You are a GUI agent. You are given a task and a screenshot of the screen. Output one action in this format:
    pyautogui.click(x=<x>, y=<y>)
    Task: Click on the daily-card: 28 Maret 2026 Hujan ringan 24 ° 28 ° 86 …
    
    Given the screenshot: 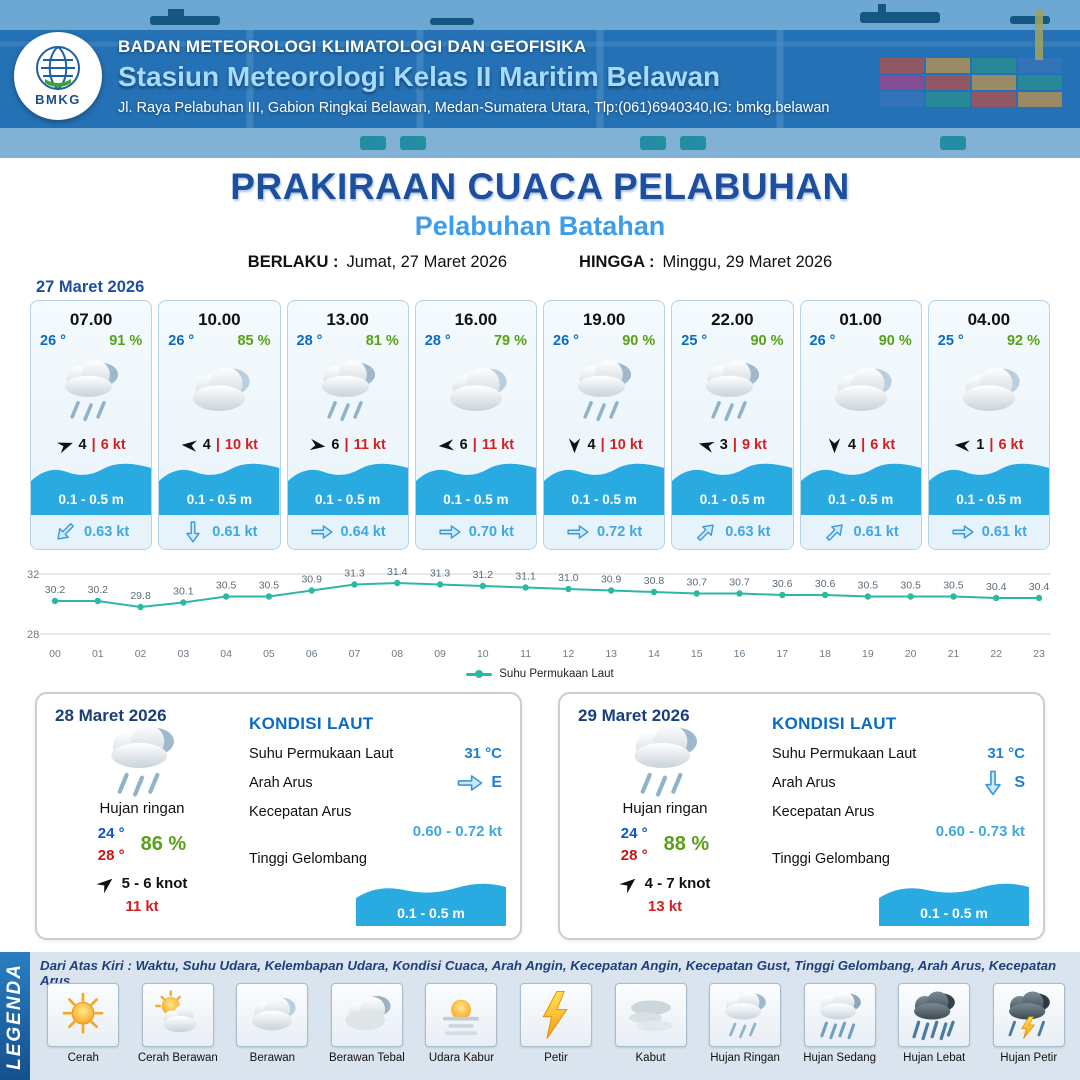 What is the action you would take?
    pyautogui.click(x=278, y=816)
    